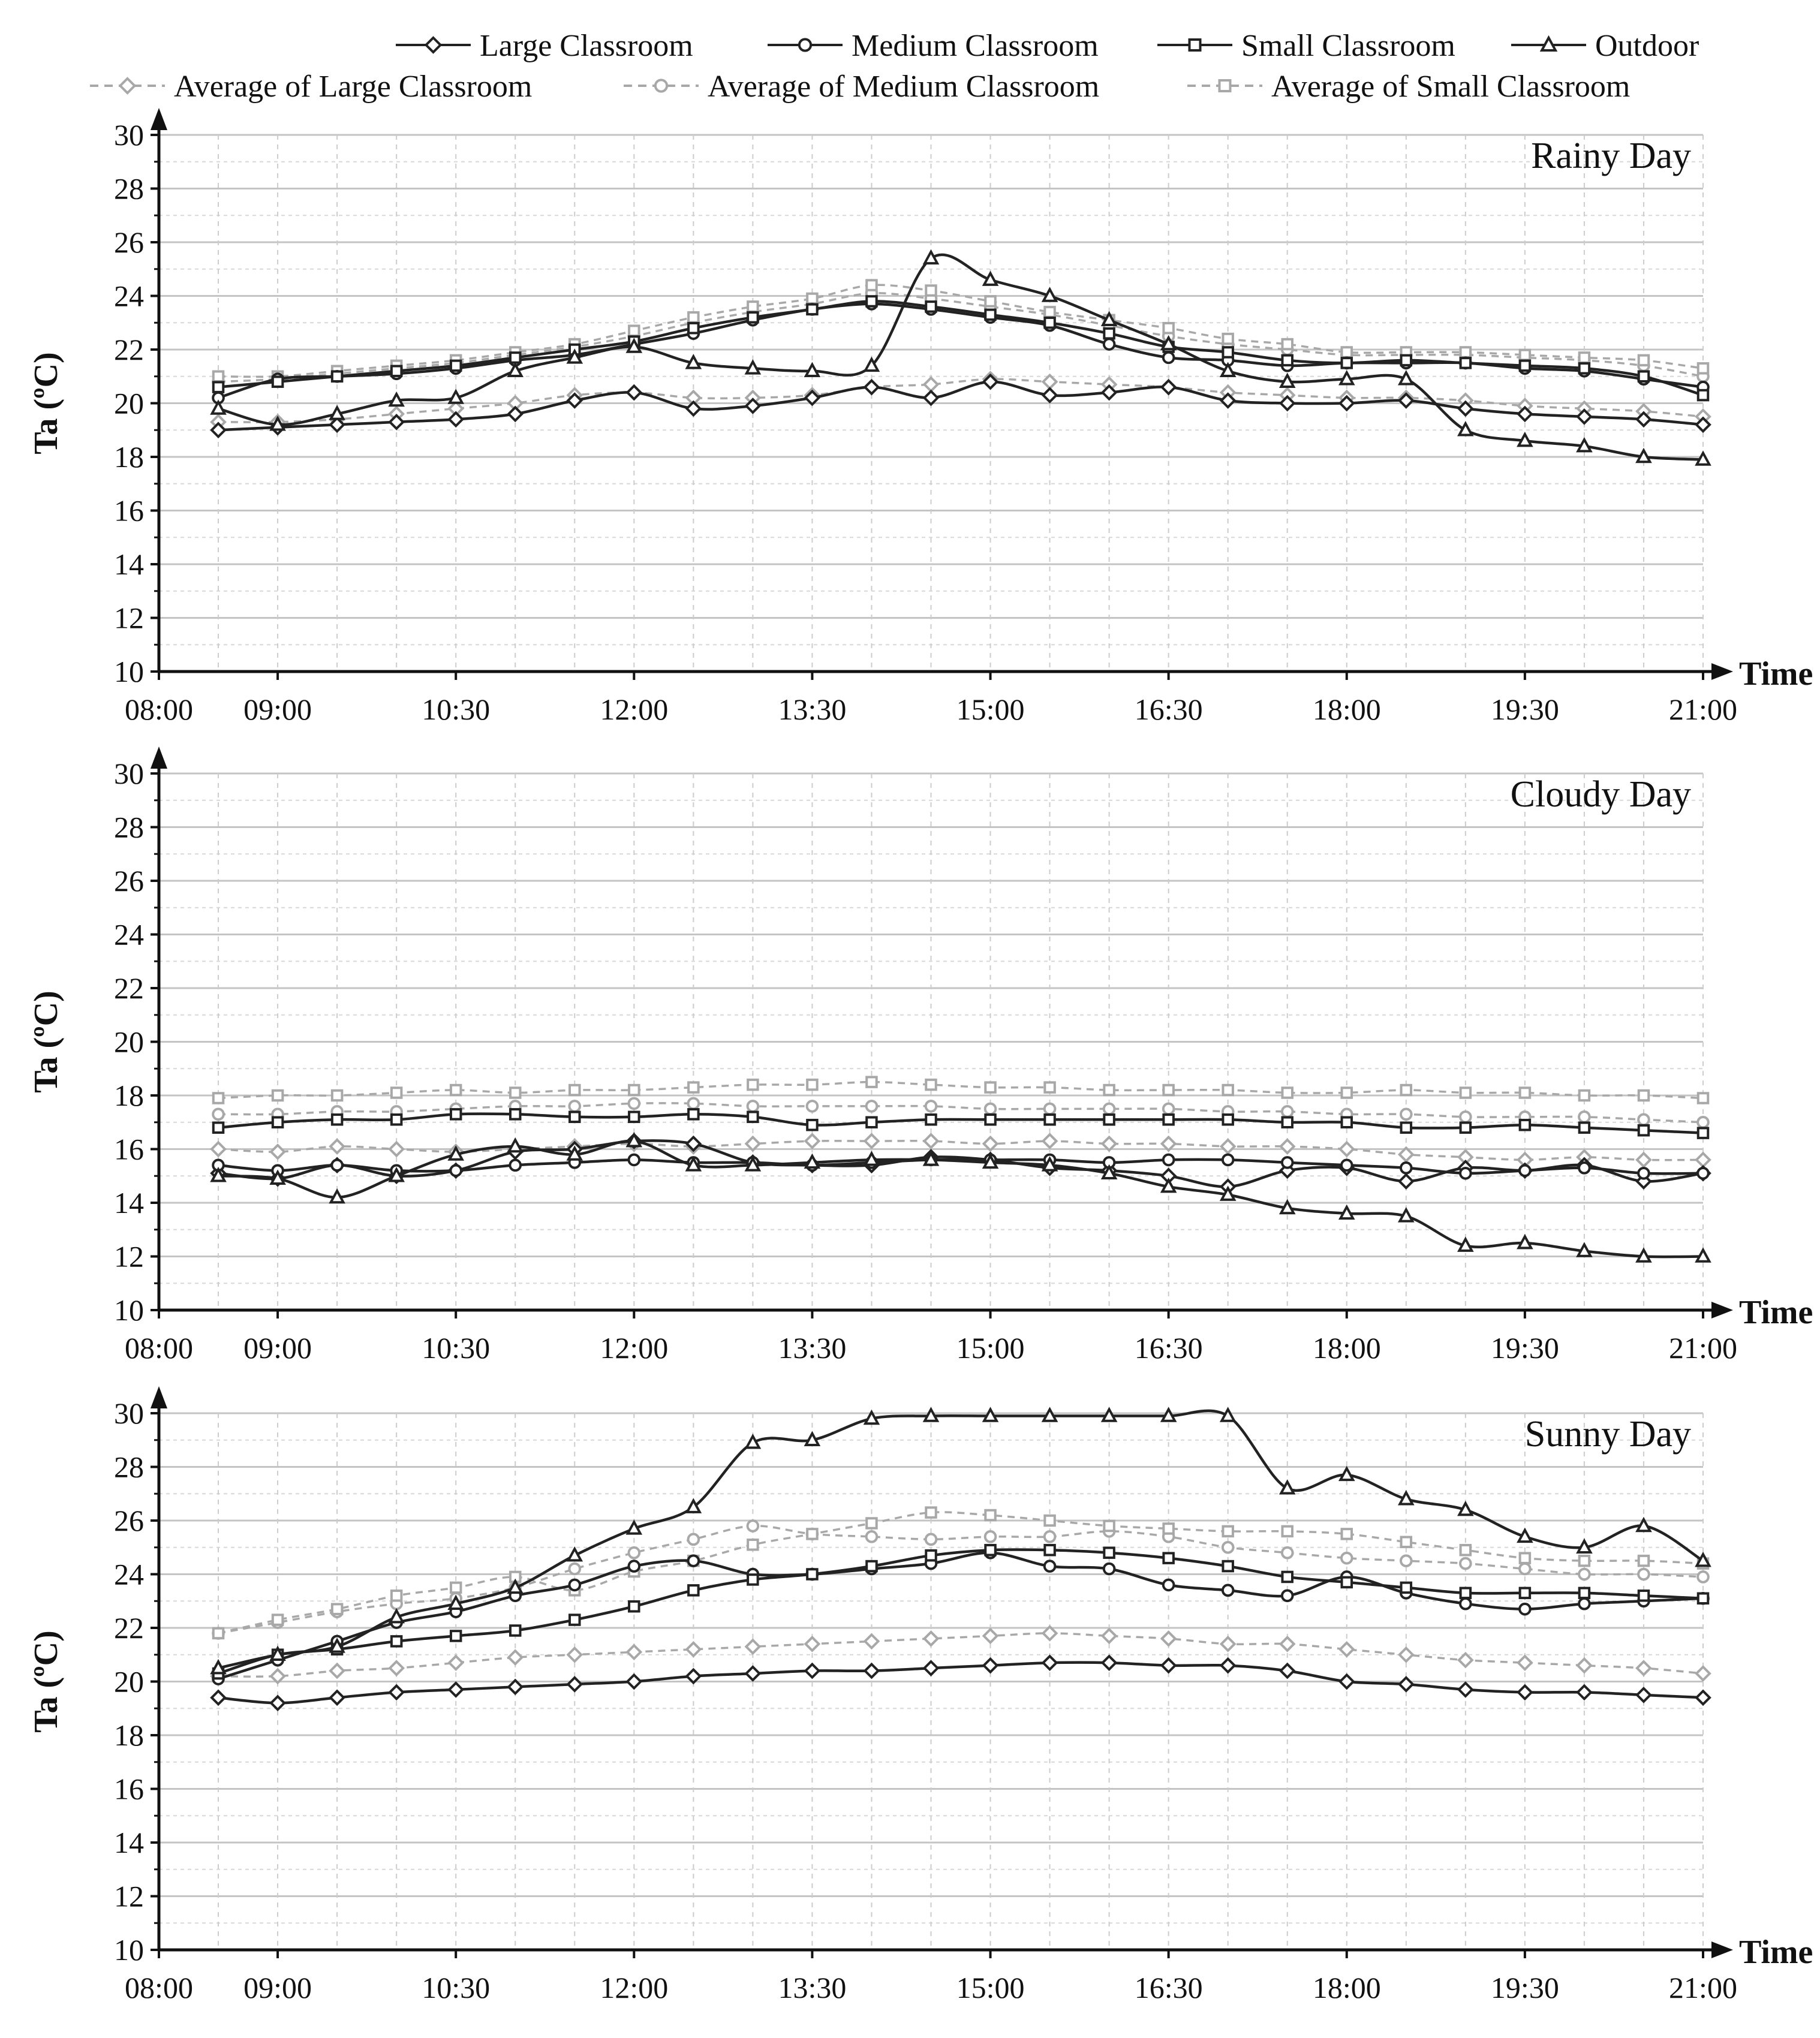  What do you see at coordinates (129, 881) in the screenshot?
I see `y-tick-label: 26` at bounding box center [129, 881].